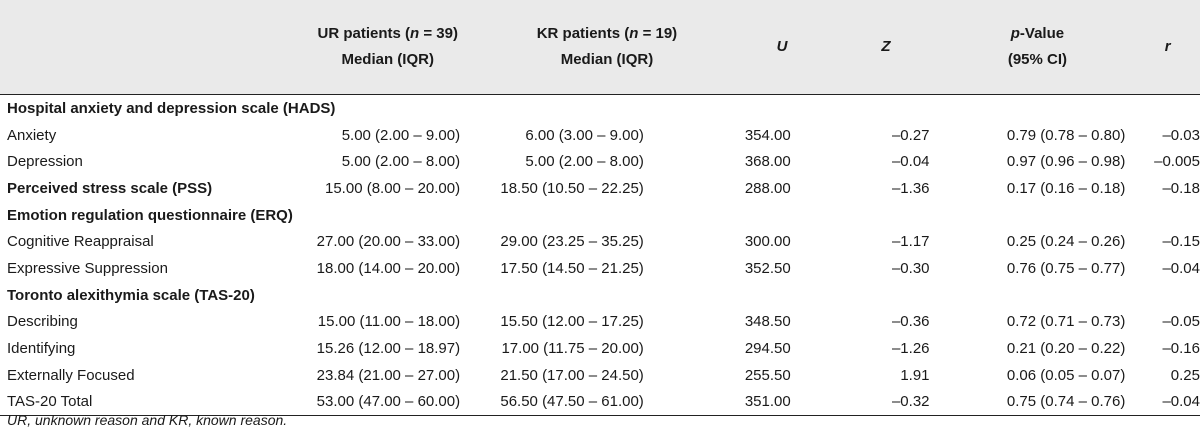  I want to click on cell-p: 0.97 (0.96 – 0.98), so click(1066, 162).